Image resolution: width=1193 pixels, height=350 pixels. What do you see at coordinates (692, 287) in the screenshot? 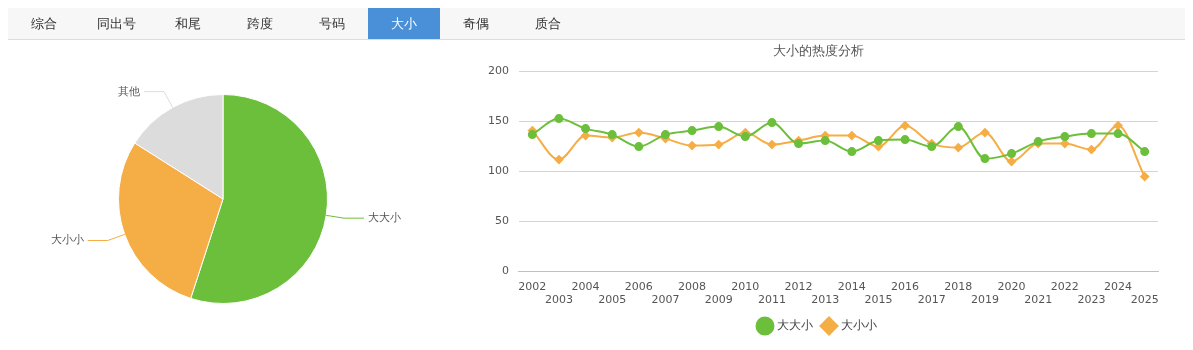
I see `x-tick-label: 2008` at bounding box center [692, 287].